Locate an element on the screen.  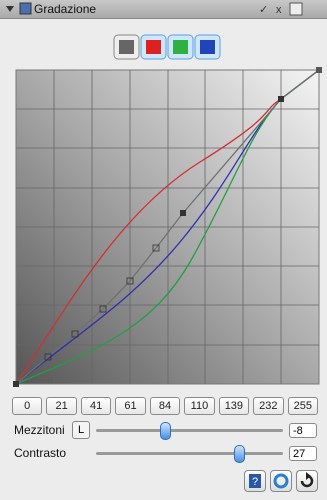
channel-toggle: L is located at coordinates (81, 430).